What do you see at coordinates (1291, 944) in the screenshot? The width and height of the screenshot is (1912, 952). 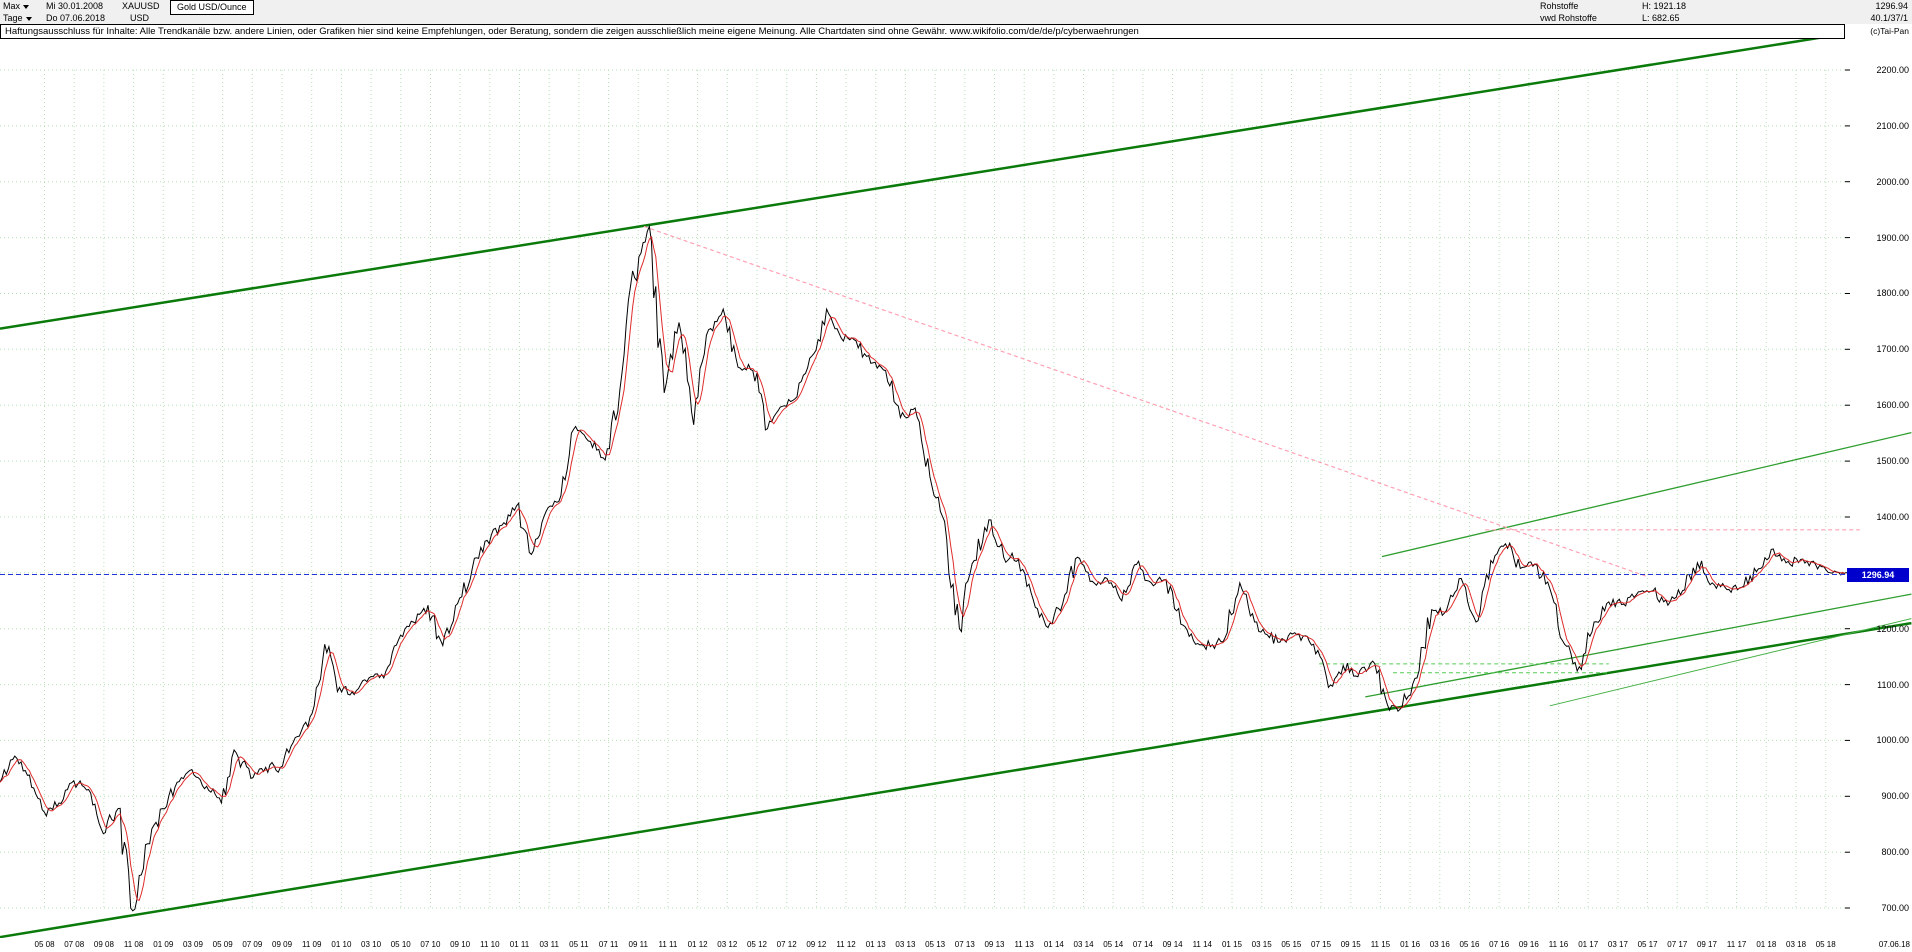 I see `date-axis-label: 05 15` at bounding box center [1291, 944].